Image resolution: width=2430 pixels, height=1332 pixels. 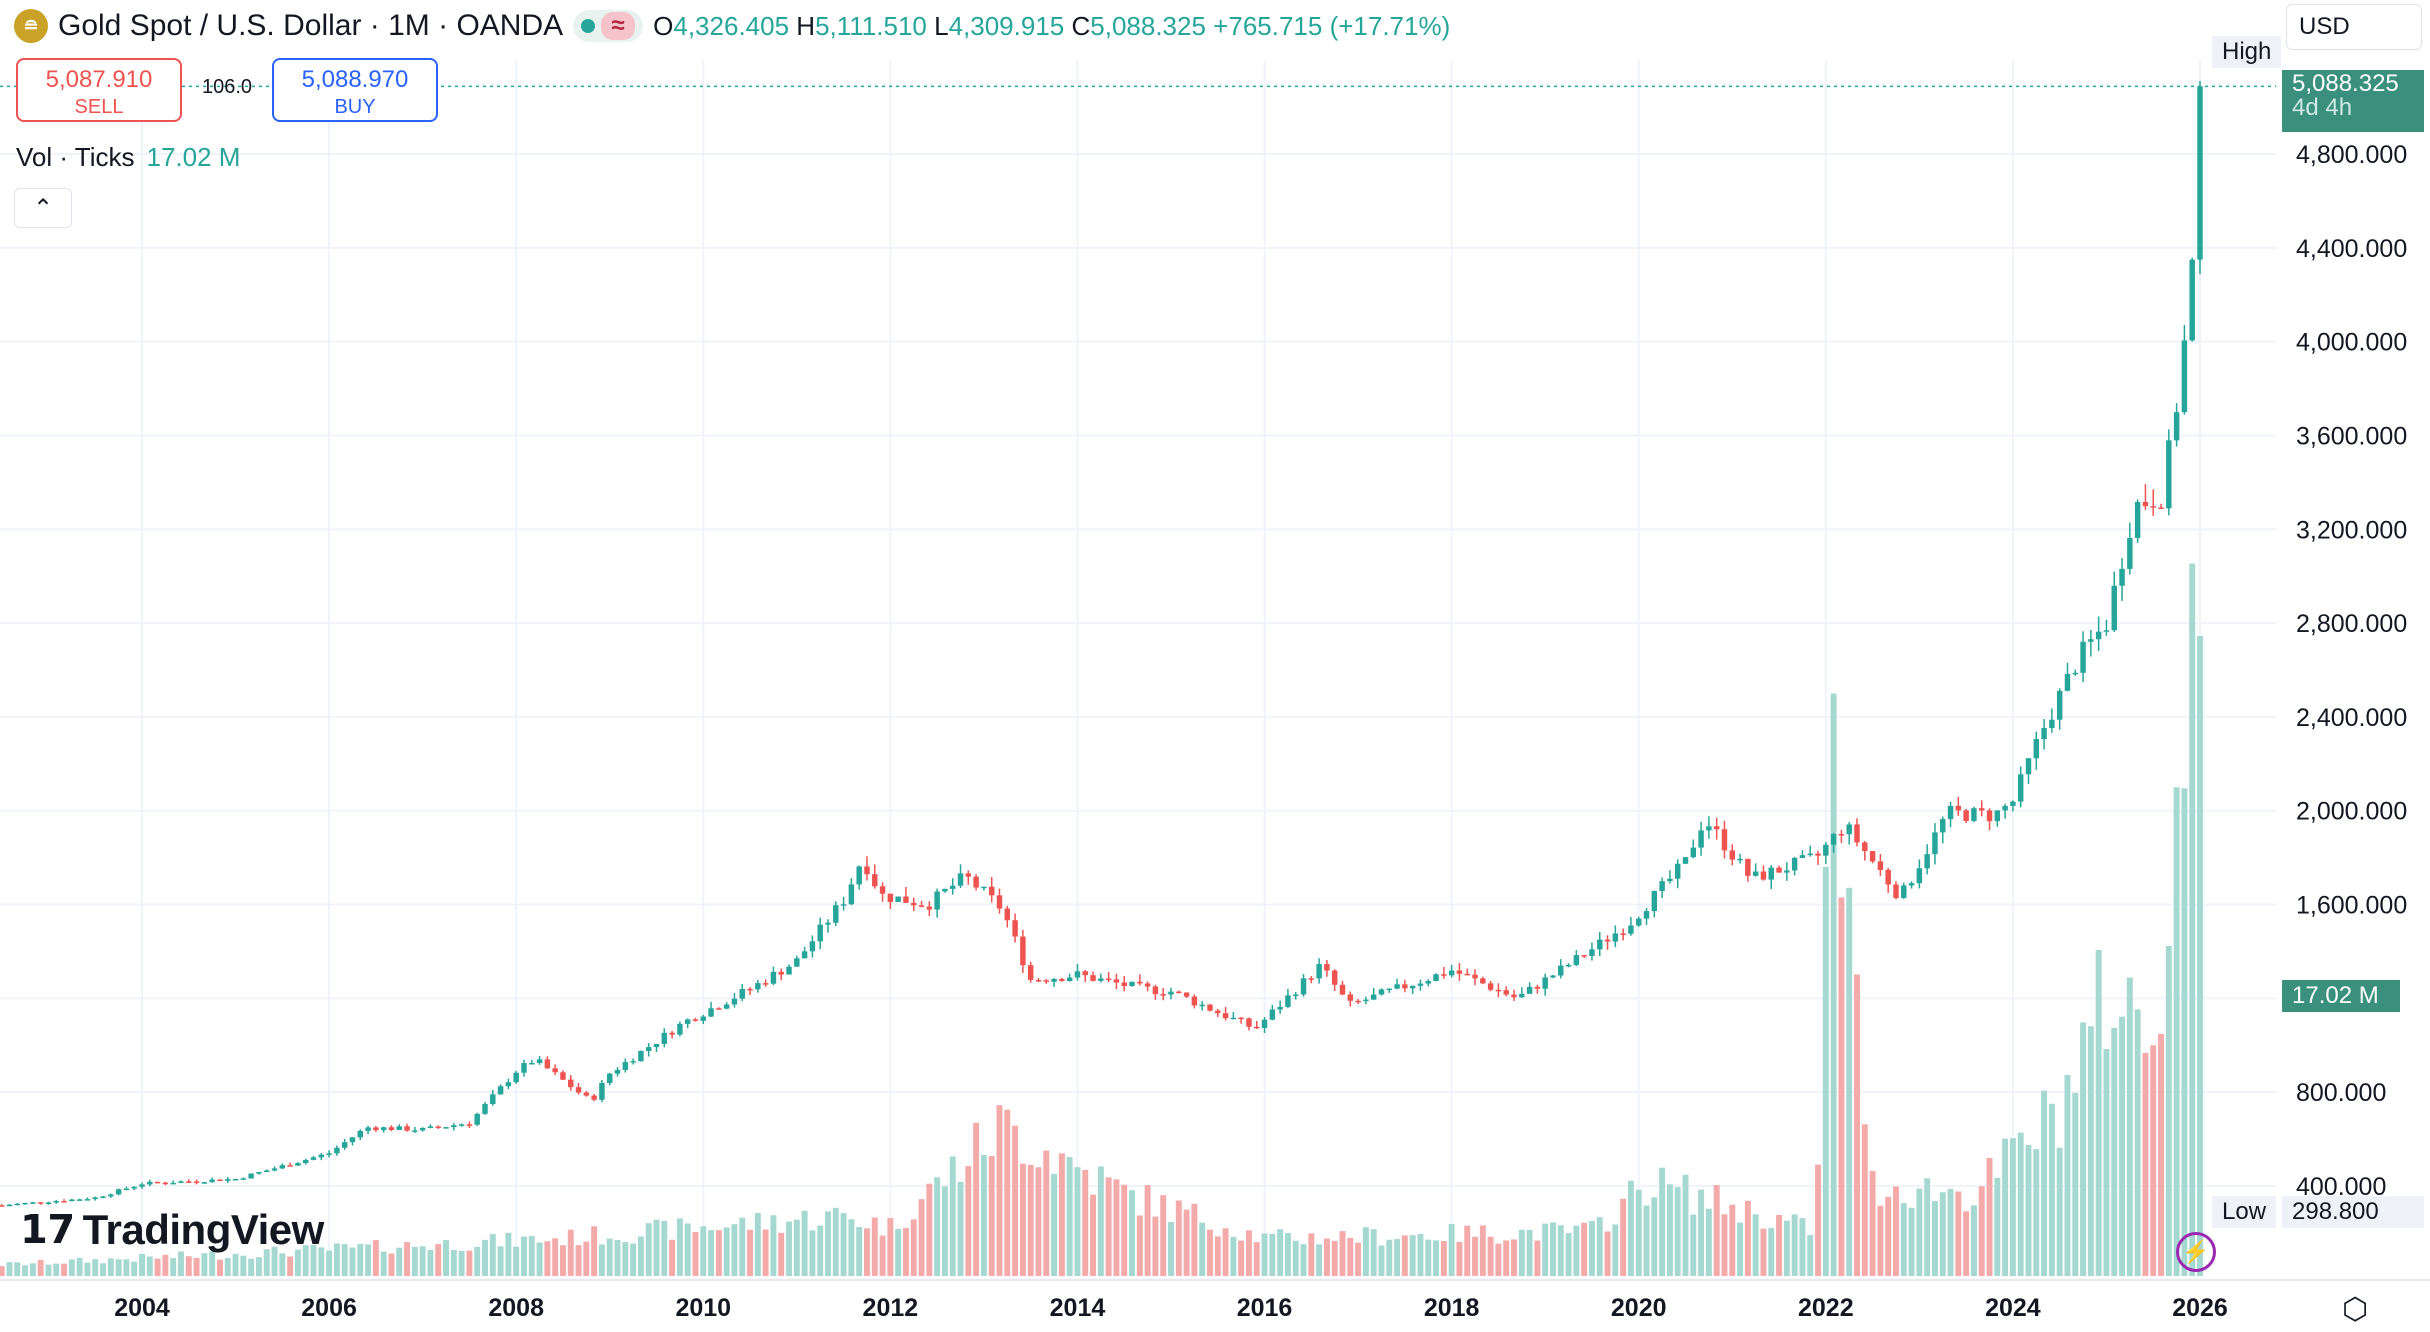 I want to click on tradingview-logo: 𝟭𝟳 TradingView, so click(x=172, y=1230).